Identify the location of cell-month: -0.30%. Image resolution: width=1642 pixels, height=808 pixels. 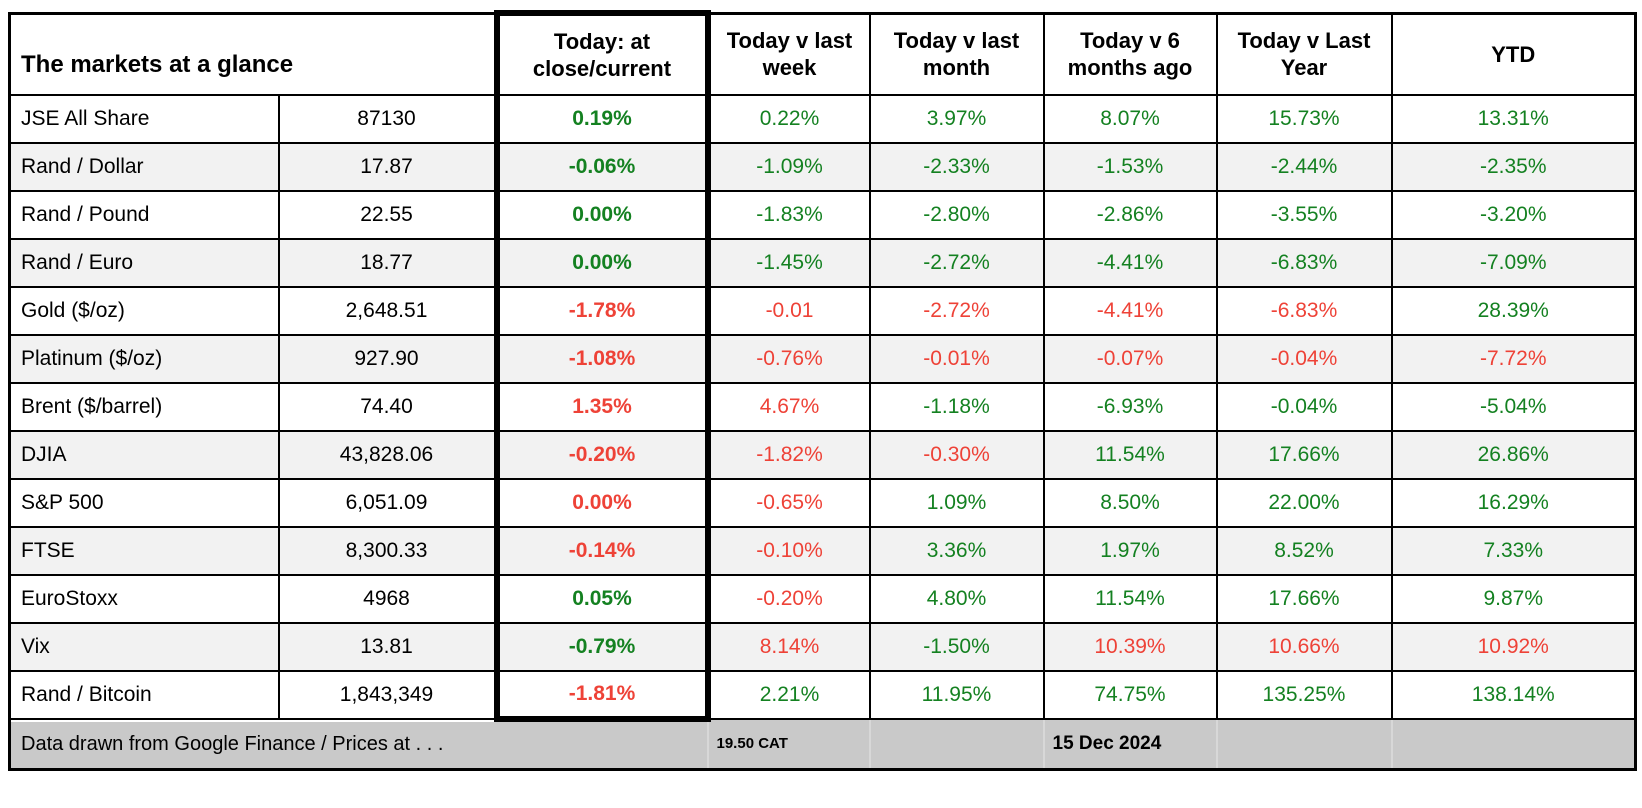
(956, 455).